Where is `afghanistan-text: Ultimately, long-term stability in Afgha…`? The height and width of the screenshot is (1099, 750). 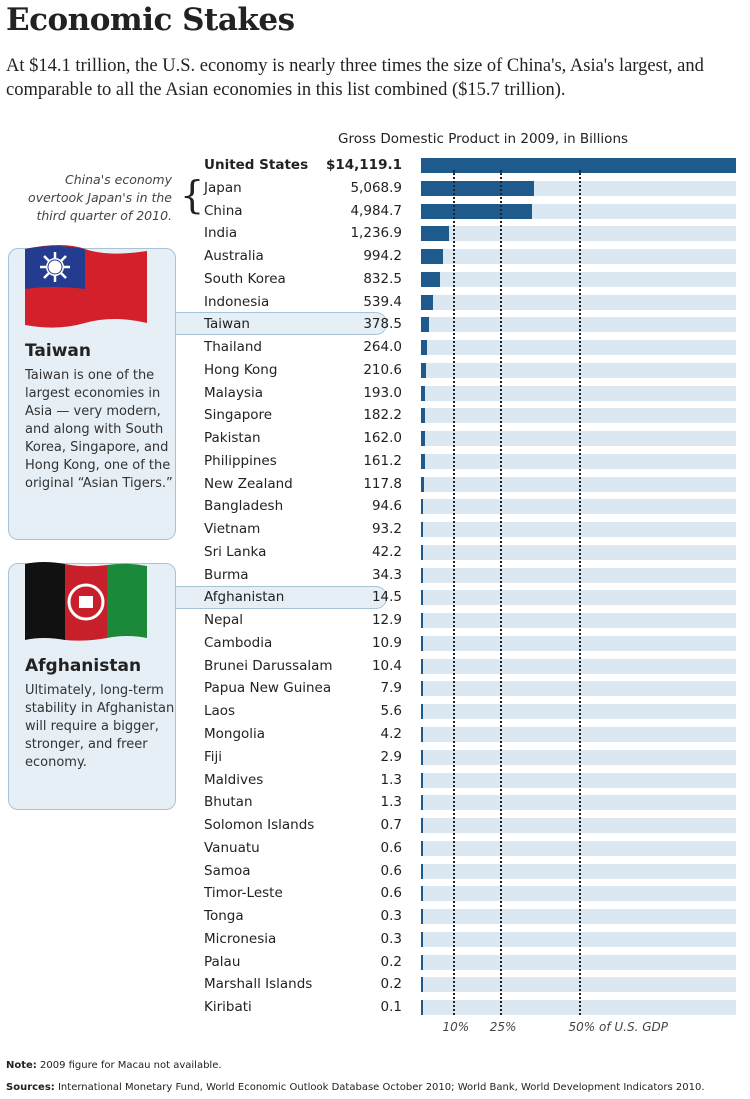
afghanistan-text: Ultimately, long-term stability in Afgha… is located at coordinates (100, 726).